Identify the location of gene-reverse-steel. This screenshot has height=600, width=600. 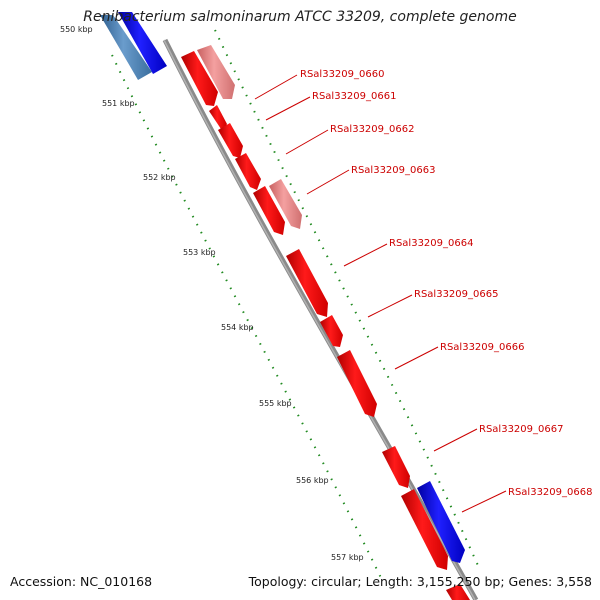
(126, 47).